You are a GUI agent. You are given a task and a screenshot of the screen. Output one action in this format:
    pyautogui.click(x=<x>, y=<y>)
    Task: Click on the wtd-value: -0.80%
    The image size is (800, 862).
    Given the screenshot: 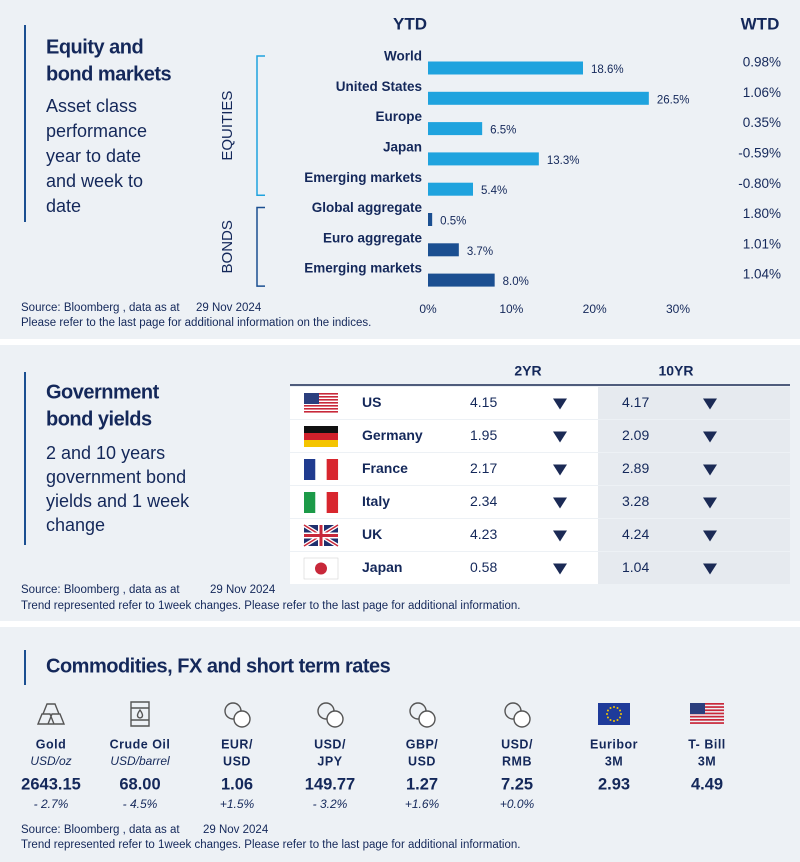 What is the action you would take?
    pyautogui.click(x=759, y=183)
    